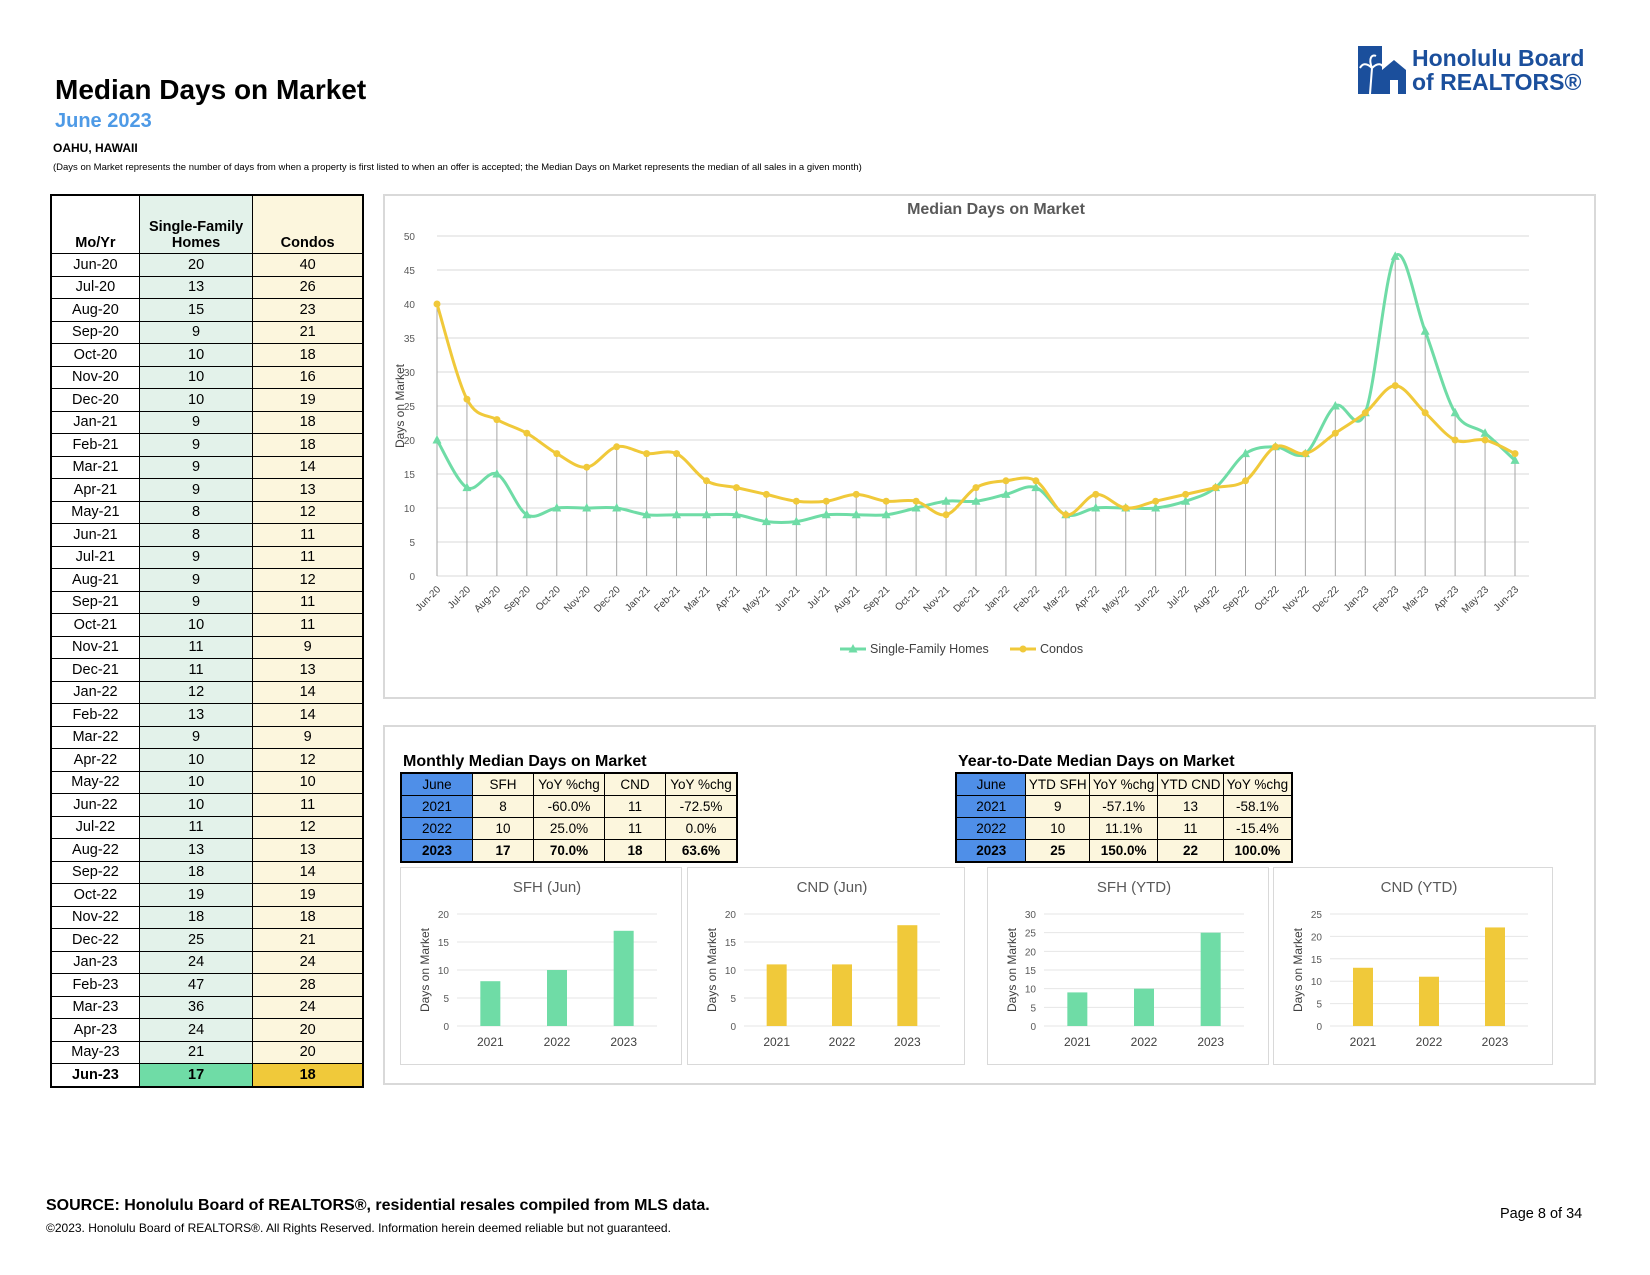  I want to click on history-cell-month: May-23, so click(95, 1052).